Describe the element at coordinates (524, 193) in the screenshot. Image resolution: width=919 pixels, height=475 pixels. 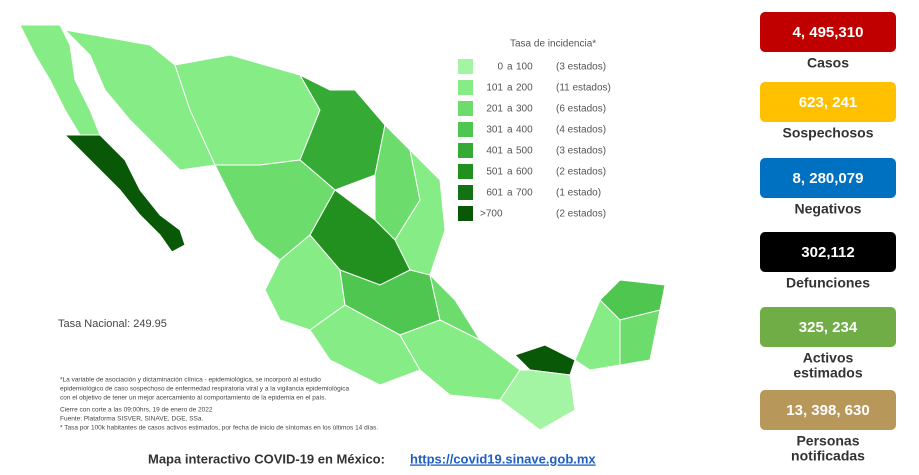
I see `legend-to: 700` at that location.